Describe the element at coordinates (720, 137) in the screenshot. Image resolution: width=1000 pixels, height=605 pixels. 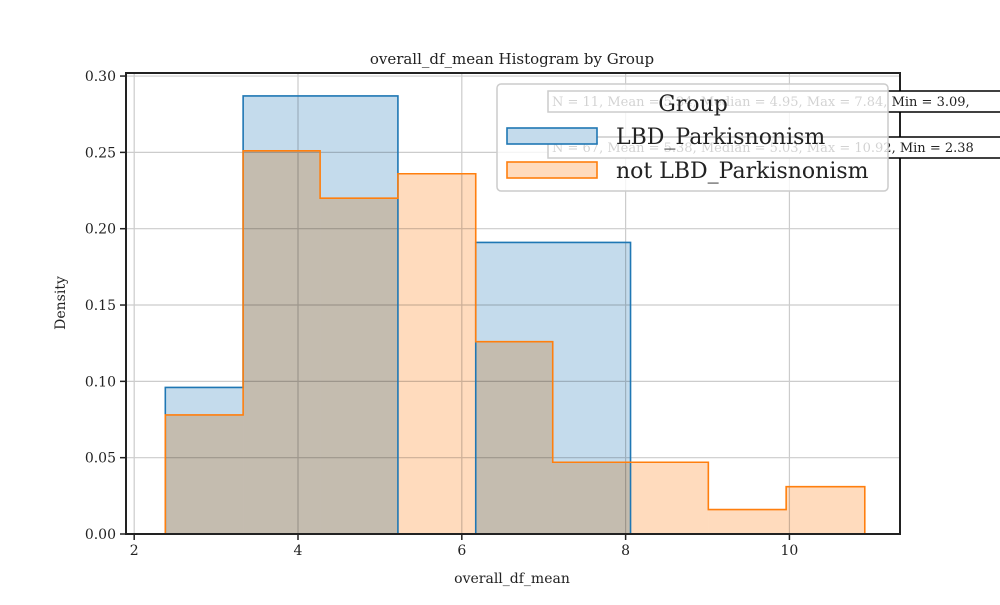
I see `legend-label: LBD_Parkisnonism` at that location.